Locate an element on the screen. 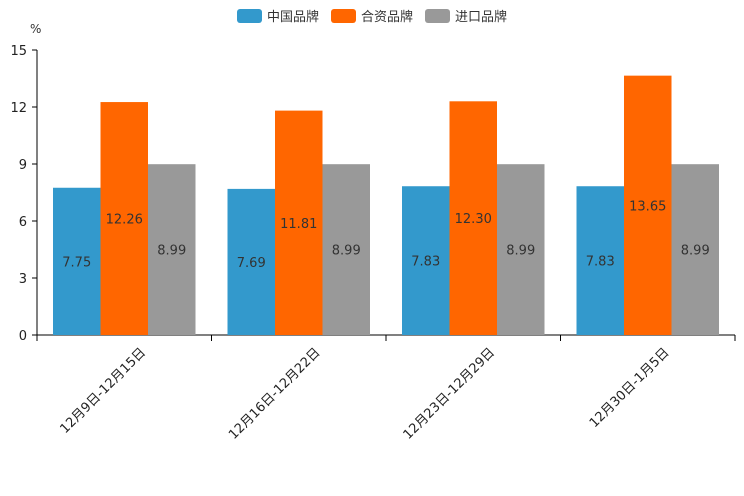  bar-label-0-3: 7.83 is located at coordinates (600, 262).